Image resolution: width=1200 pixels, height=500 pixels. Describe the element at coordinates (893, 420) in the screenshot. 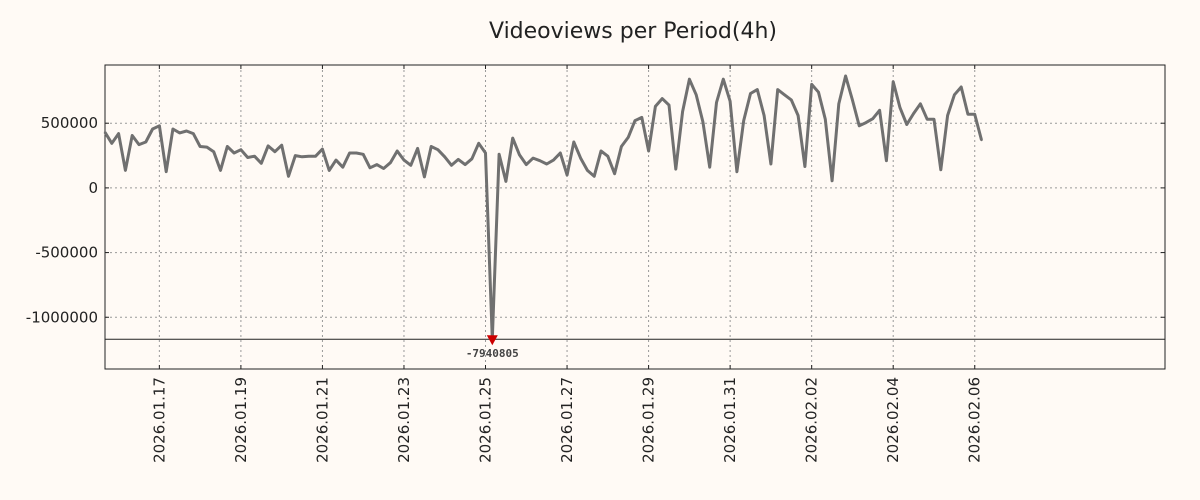

I see `x-tick-label: 2026.02.04` at that location.